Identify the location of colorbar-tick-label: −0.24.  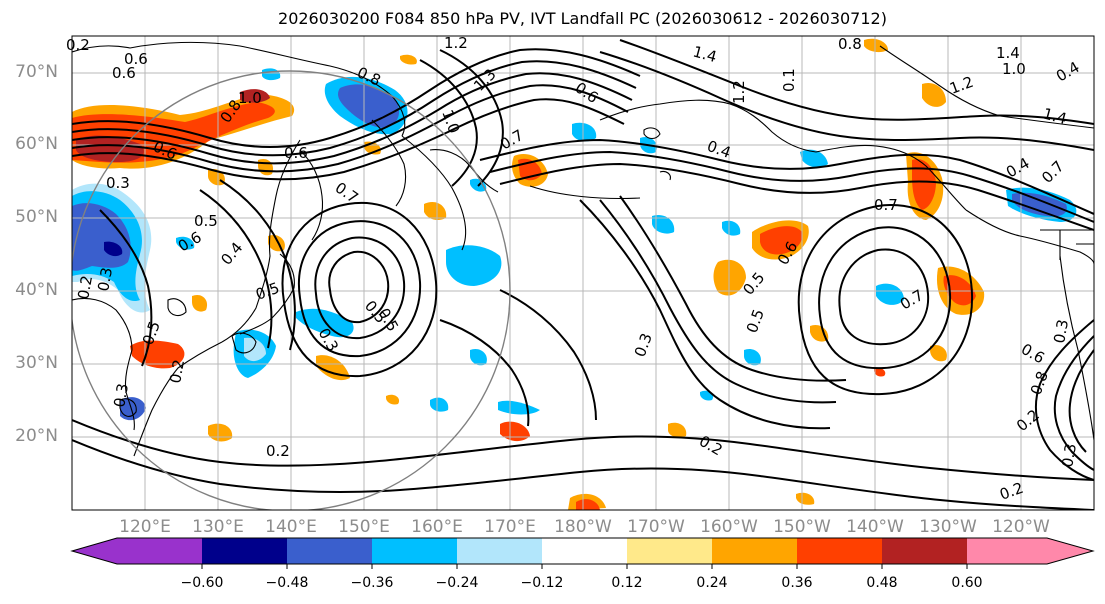
(457, 583).